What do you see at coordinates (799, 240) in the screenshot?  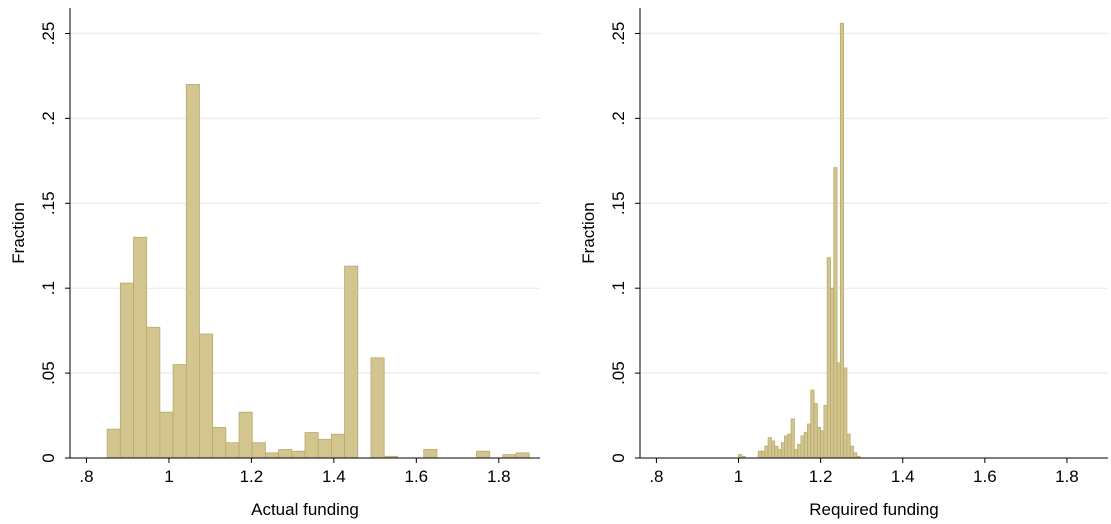 I see `right-bars` at bounding box center [799, 240].